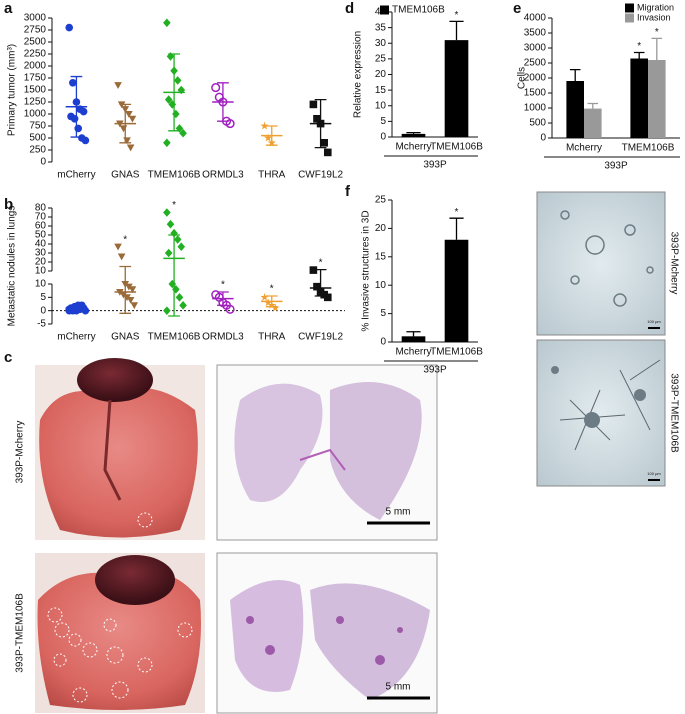 Image resolution: width=685 pixels, height=714 pixels. I want to click on x-tick-label: Mcherry, so click(413, 147).